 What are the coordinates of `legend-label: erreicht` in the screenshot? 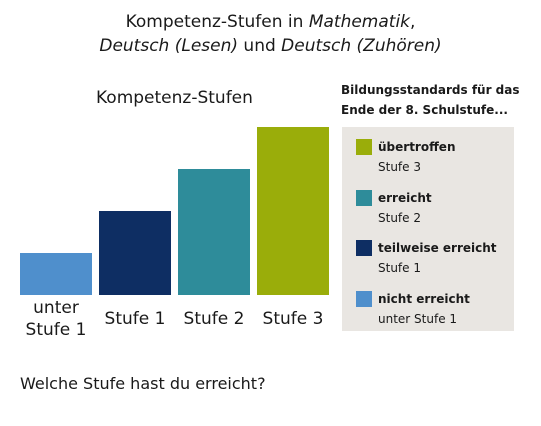 It's located at (405, 198).